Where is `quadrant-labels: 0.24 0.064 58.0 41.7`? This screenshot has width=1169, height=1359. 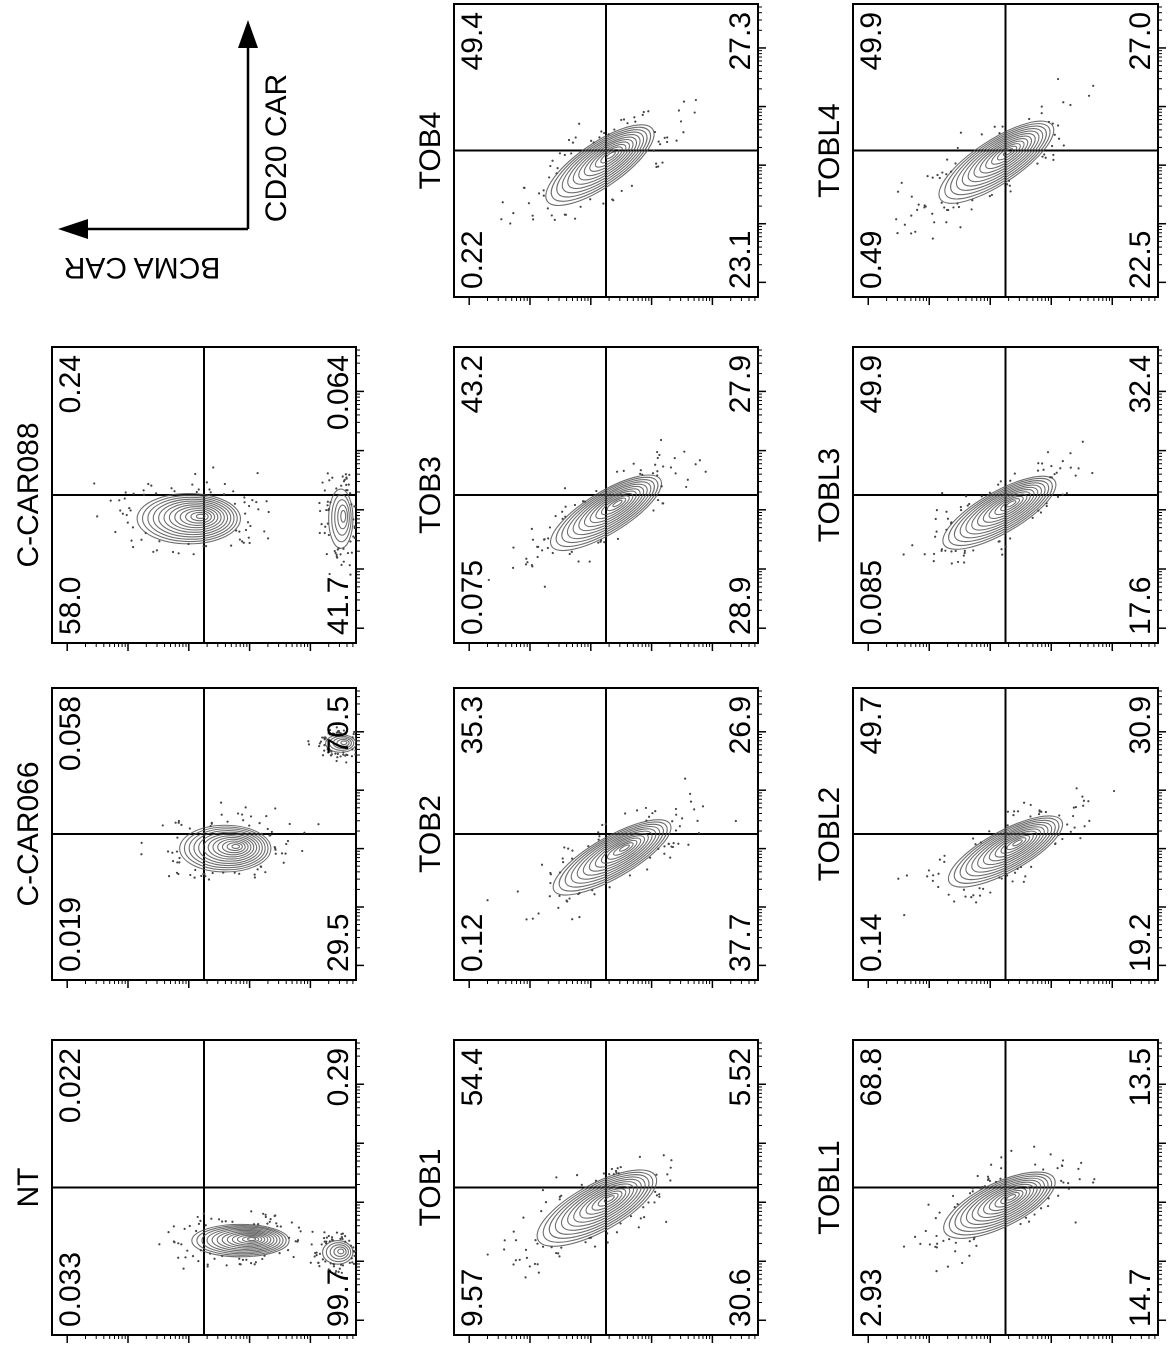 quadrant-labels: 0.24 0.064 58.0 41.7 is located at coordinates (204, 495).